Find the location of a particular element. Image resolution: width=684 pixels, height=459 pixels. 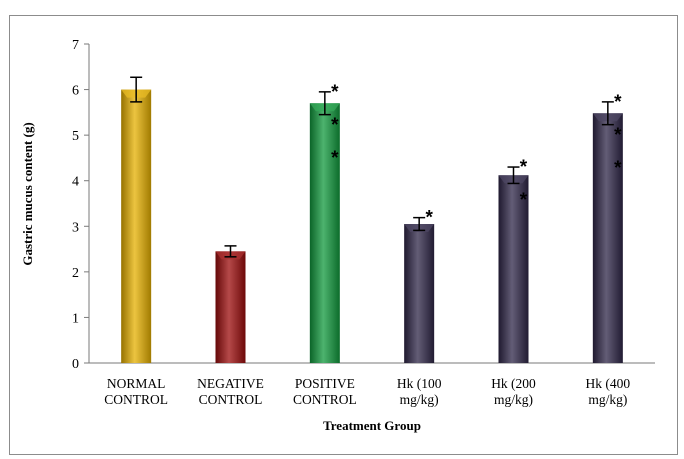

y-axis-title: Gastric mucus content (g) is located at coordinates (27, 193).